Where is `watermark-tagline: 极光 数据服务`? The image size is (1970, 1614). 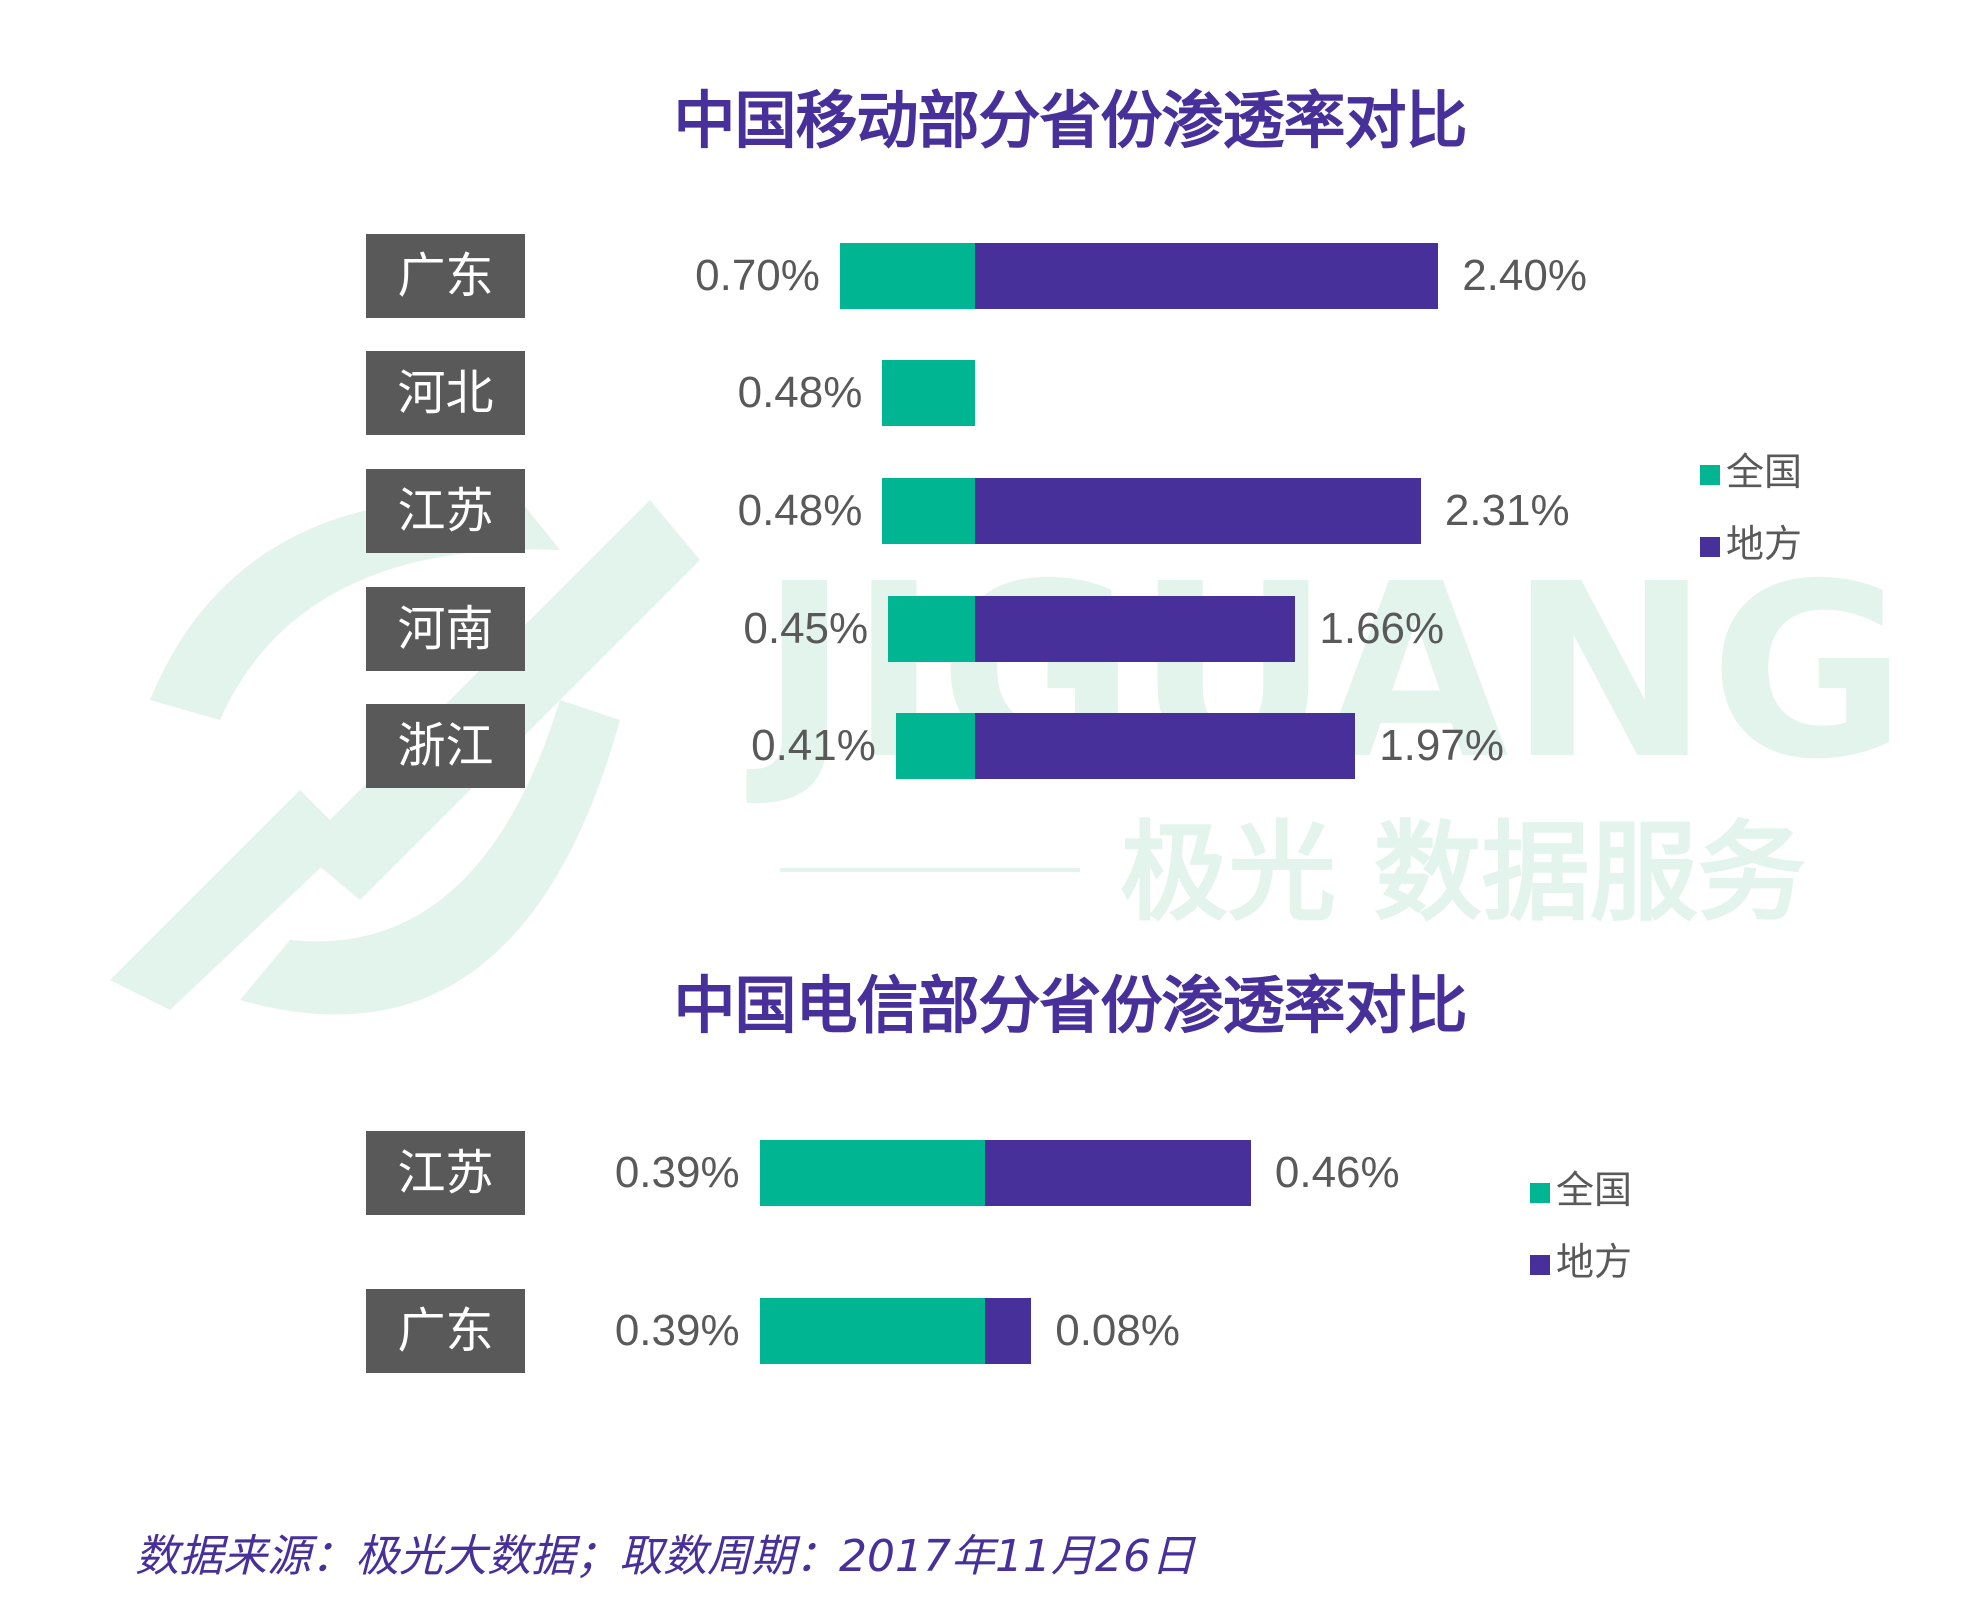 watermark-tagline: 极光 数据服务 is located at coordinates (1463, 873).